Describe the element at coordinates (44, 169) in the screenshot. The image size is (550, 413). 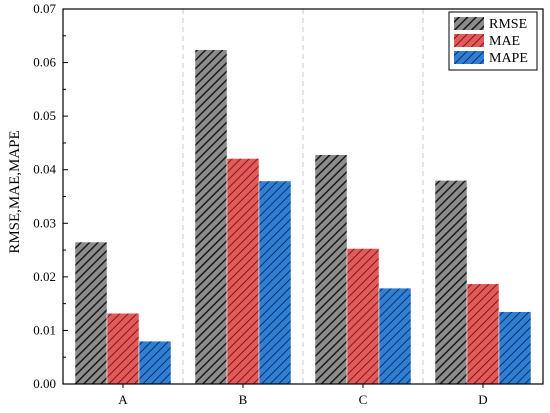
I see `y-tick-label: 0.04` at that location.